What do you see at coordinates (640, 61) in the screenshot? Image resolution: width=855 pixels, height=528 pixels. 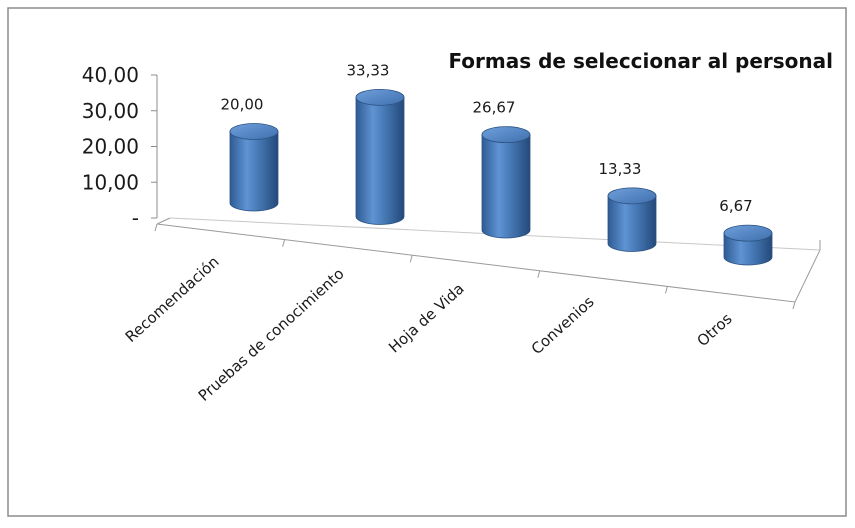 I see `chart-title: Formas de seleccionar al personal` at bounding box center [640, 61].